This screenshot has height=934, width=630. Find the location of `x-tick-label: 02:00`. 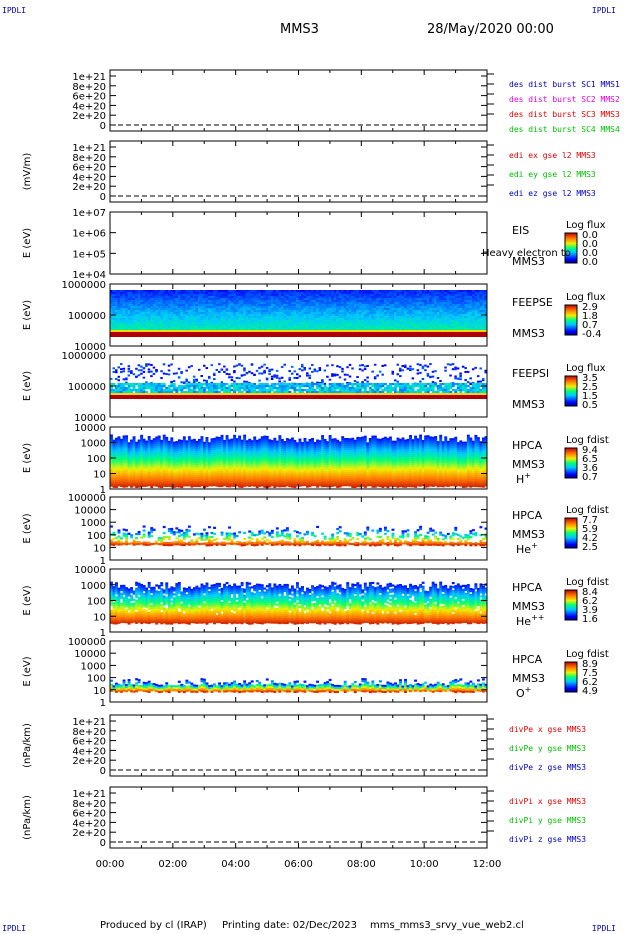

x-tick-label: 02:00 is located at coordinates (172, 864).